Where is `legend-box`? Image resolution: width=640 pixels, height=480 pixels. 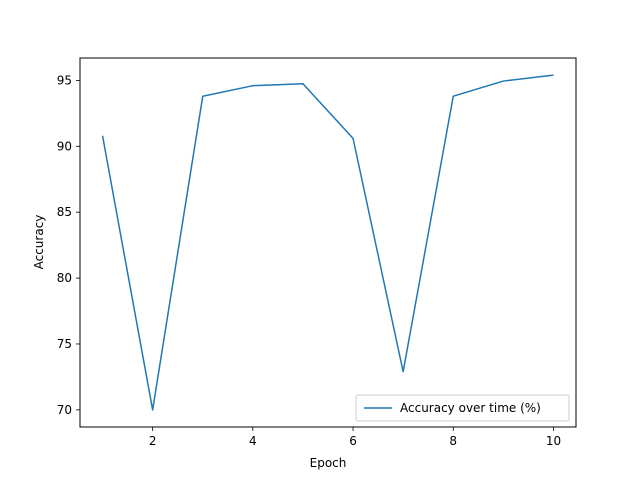 legend-box is located at coordinates (462, 408).